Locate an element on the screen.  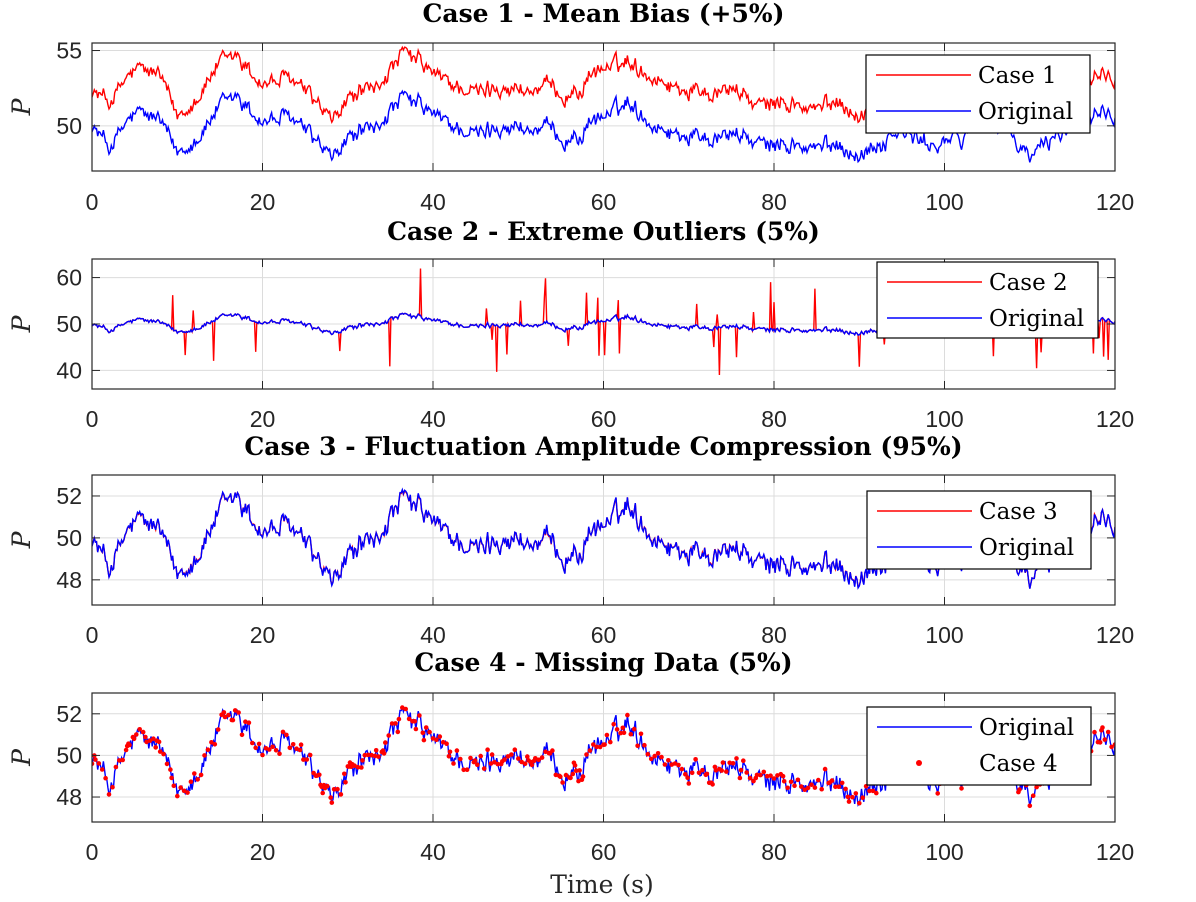
x-tick-label: 120 is located at coordinates (1115, 202).